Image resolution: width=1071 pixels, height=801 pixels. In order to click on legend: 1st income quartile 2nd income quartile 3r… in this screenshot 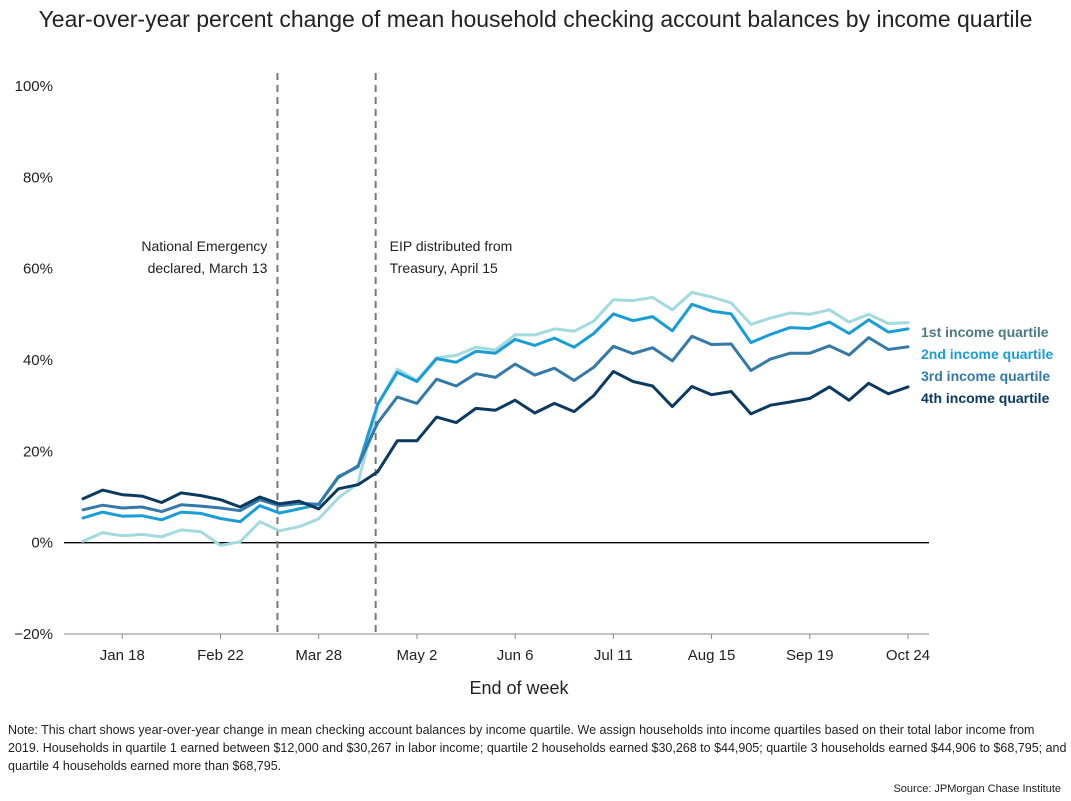, I will do `click(987, 365)`.